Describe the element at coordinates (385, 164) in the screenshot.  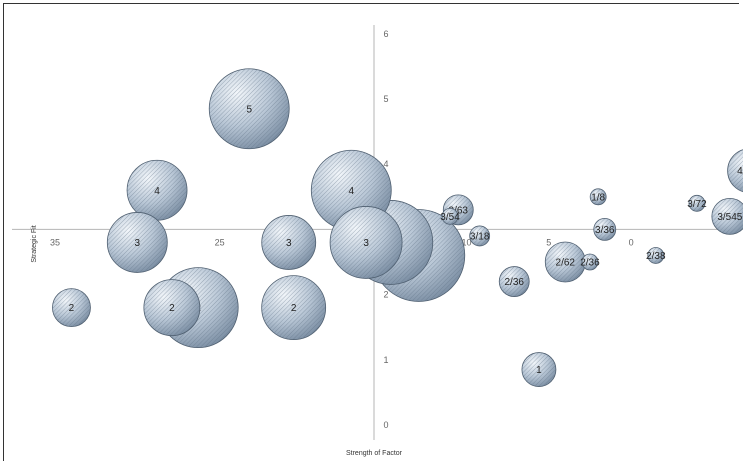
I see `y-tick-label: 4` at that location.